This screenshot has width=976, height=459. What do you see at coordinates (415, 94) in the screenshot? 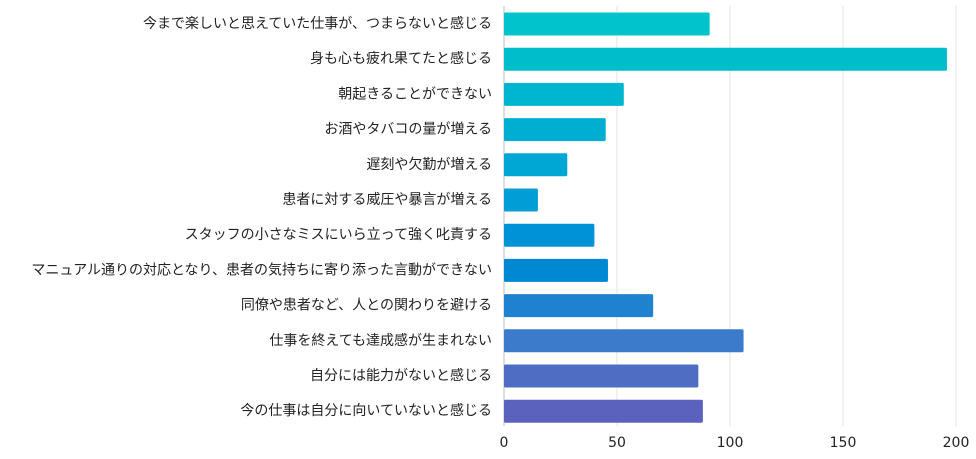
I see `category-label: 朝起きることができない` at bounding box center [415, 94].